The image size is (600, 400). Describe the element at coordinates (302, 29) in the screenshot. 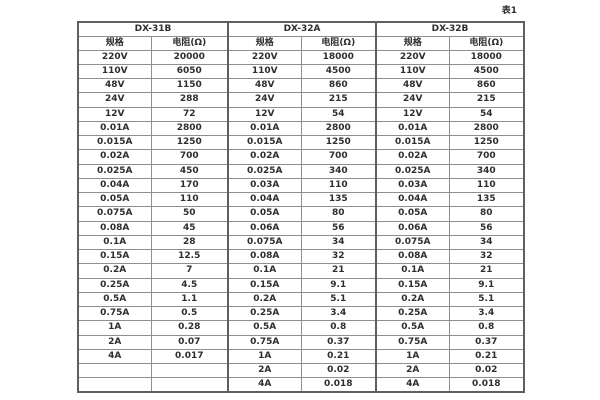

I see `group-header-dx-32a: DX-32A` at that location.